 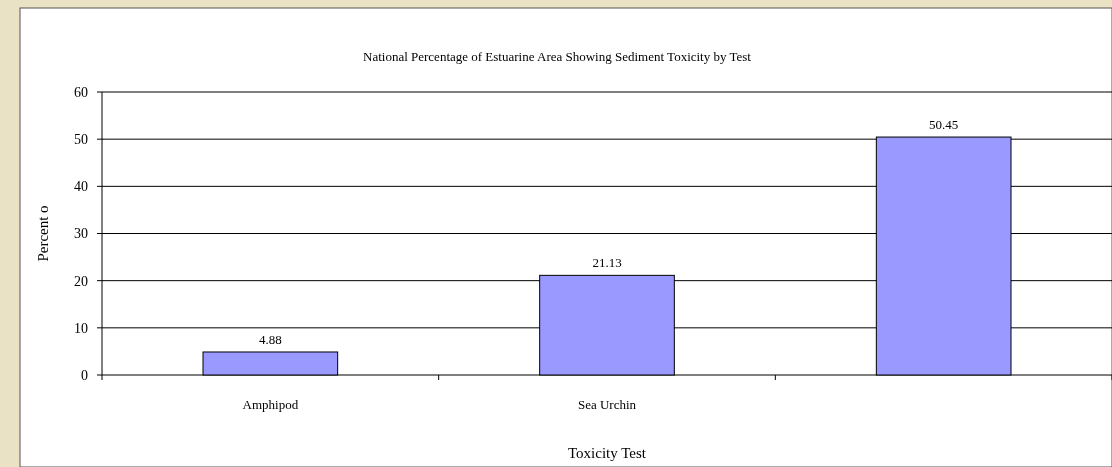 What do you see at coordinates (607, 263) in the screenshot?
I see `data-label: 21.13` at bounding box center [607, 263].